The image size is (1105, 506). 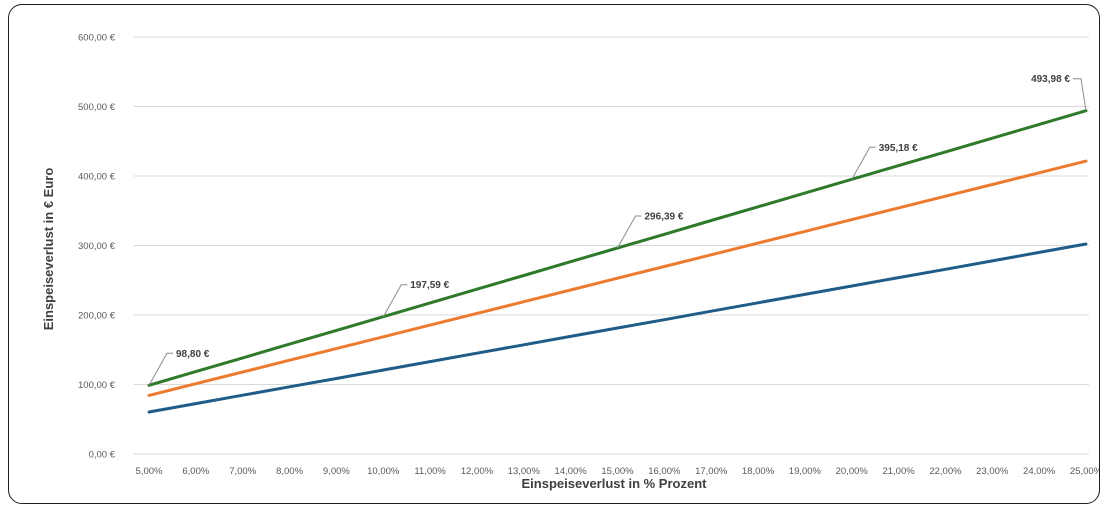 What do you see at coordinates (898, 471) in the screenshot?
I see `x-tick-label: 21,00%` at bounding box center [898, 471].